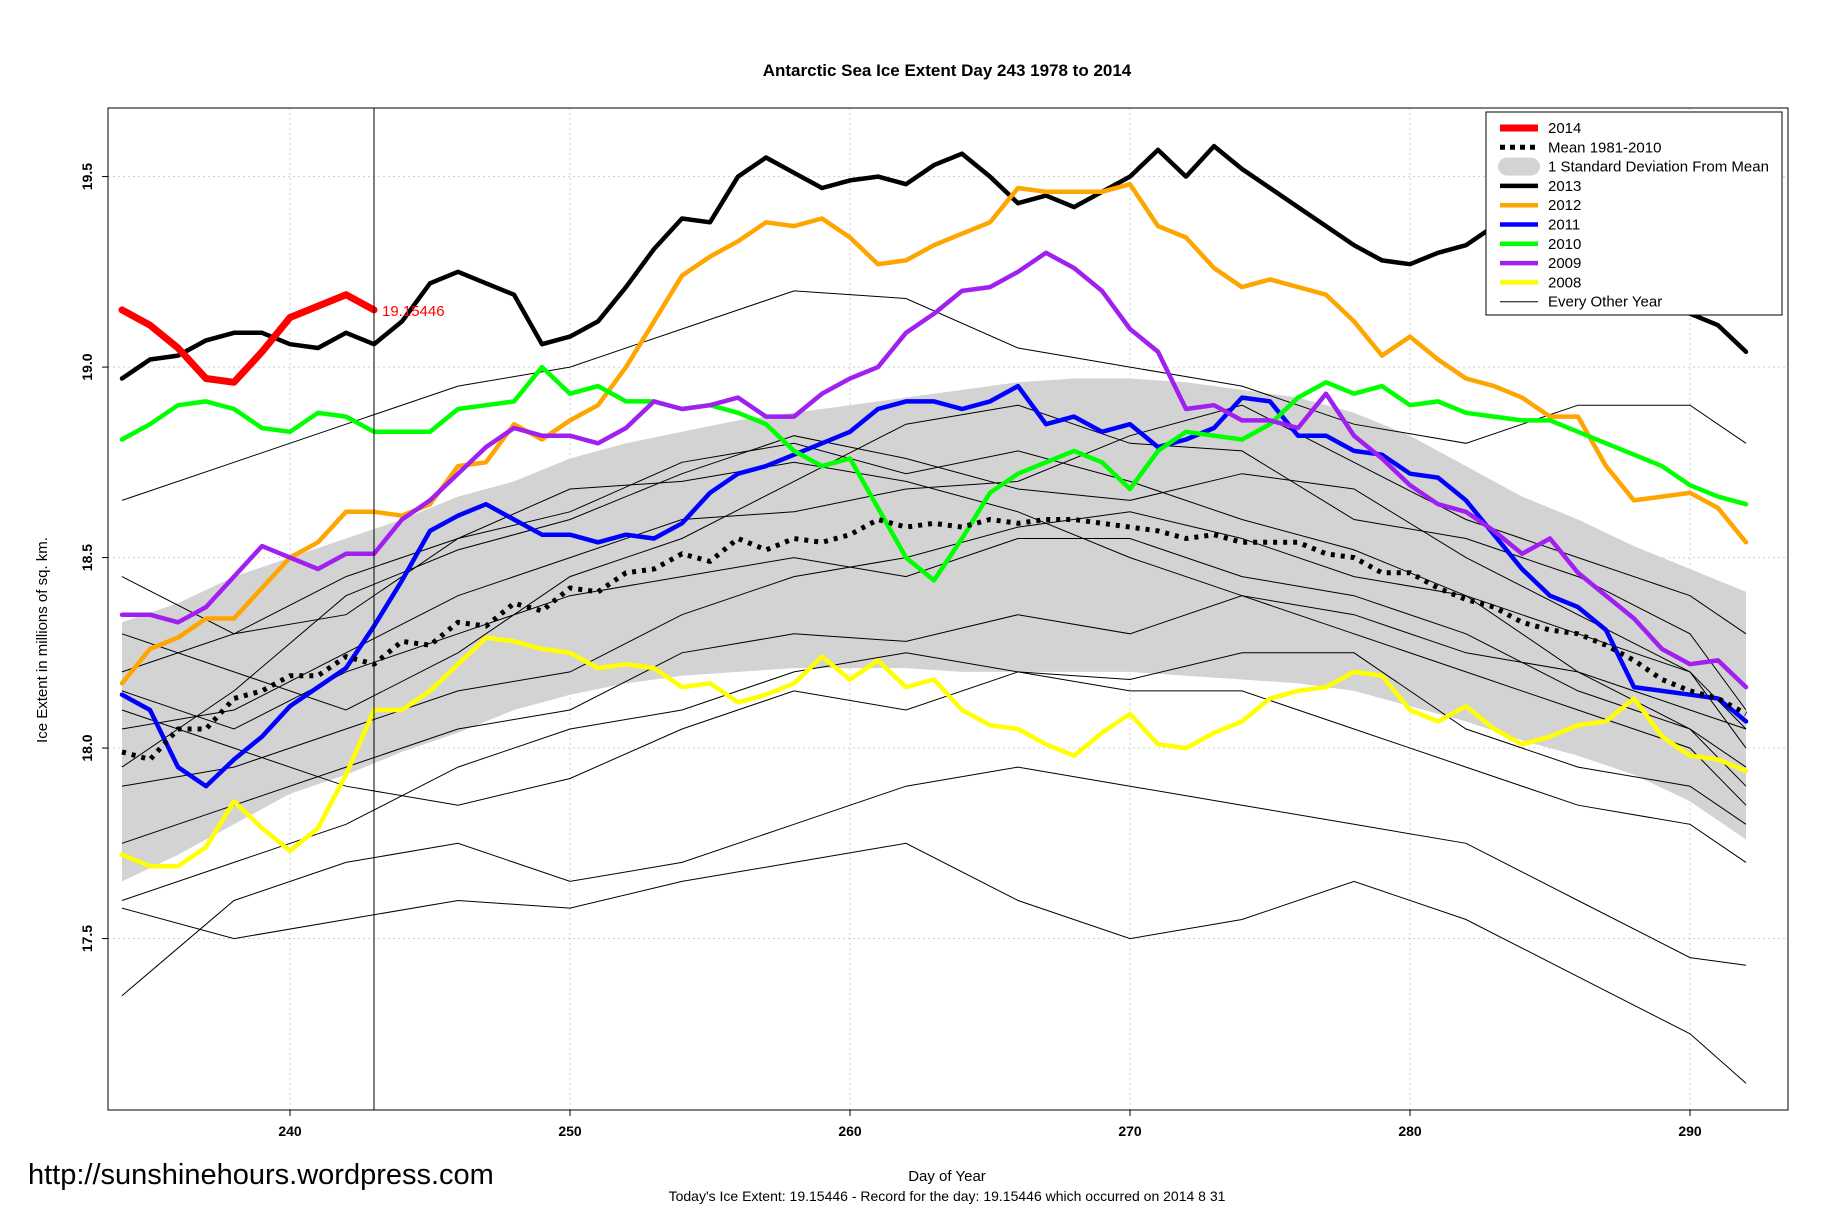 The image size is (1836, 1223). Describe the element at coordinates (1519, 166) in the screenshot. I see `legend-swatch-sd` at that location.